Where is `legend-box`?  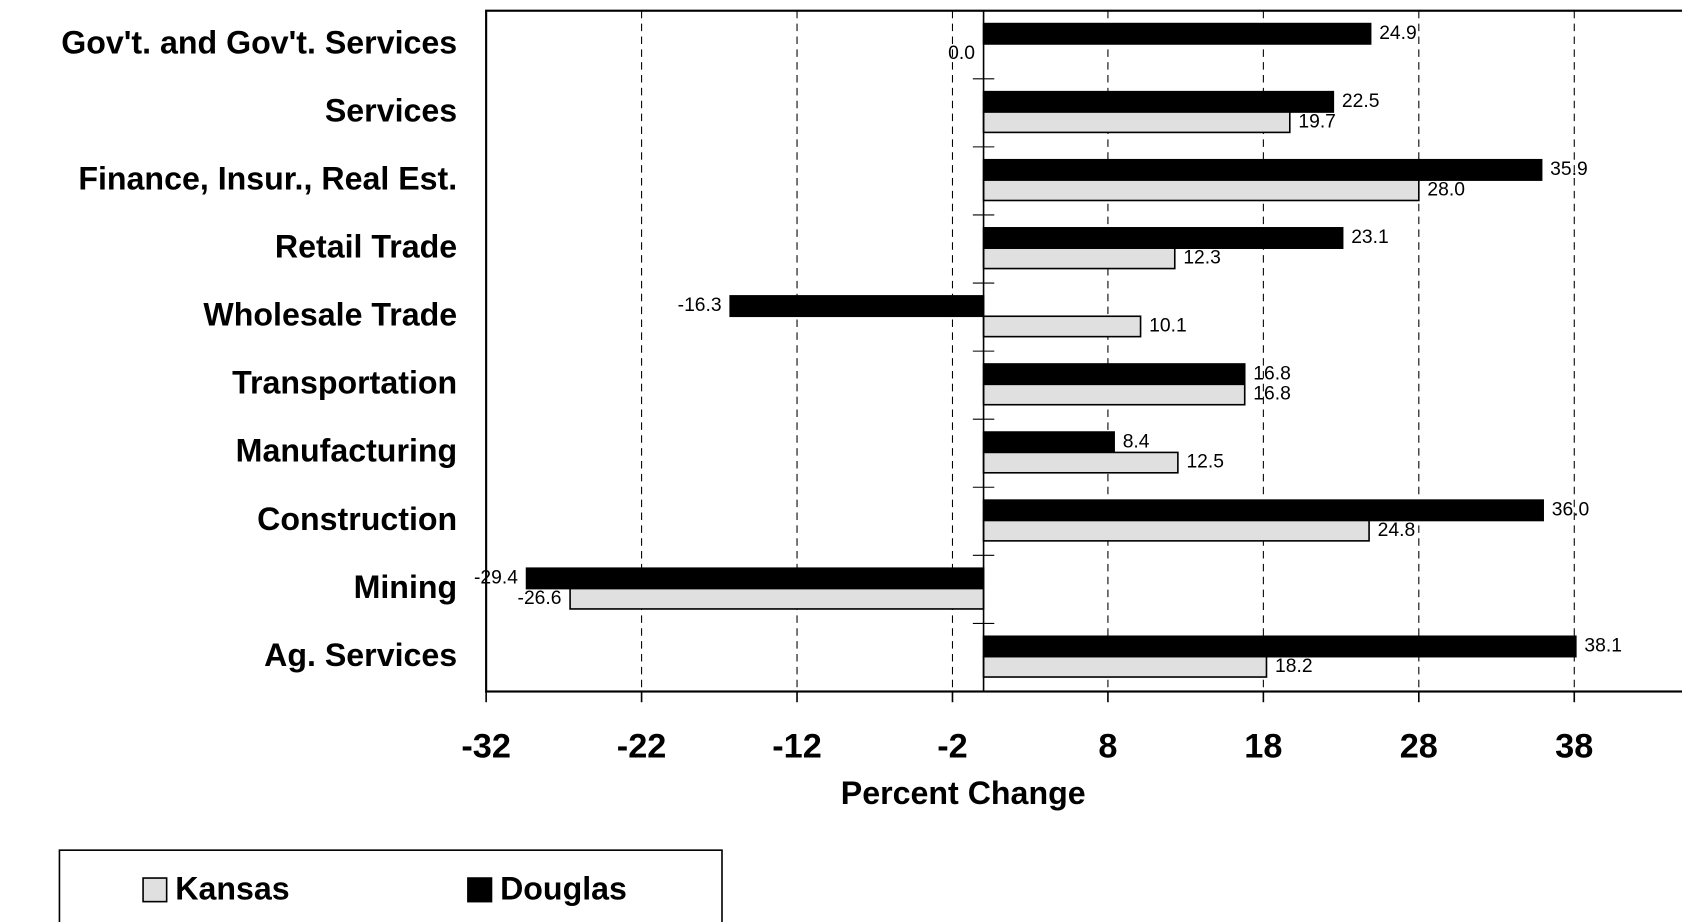 legend-box is located at coordinates (390, 885).